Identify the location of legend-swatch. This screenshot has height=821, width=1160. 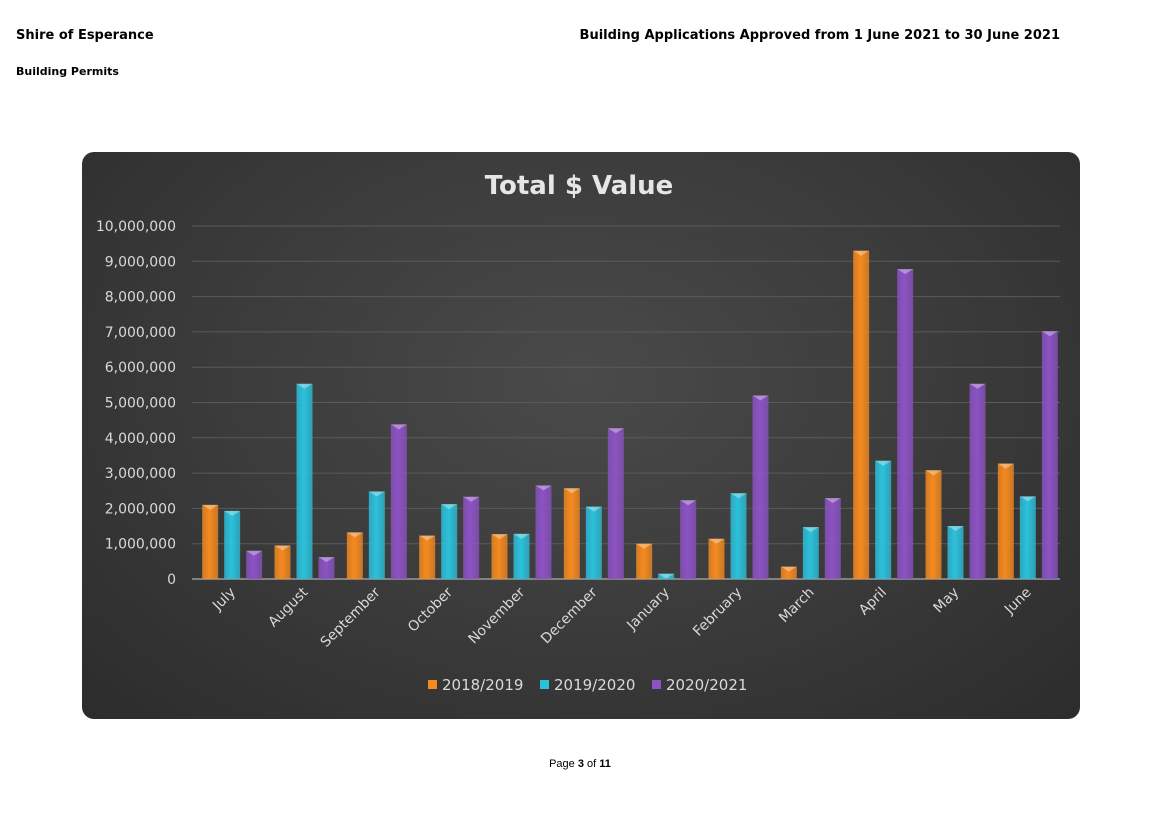
(544, 684).